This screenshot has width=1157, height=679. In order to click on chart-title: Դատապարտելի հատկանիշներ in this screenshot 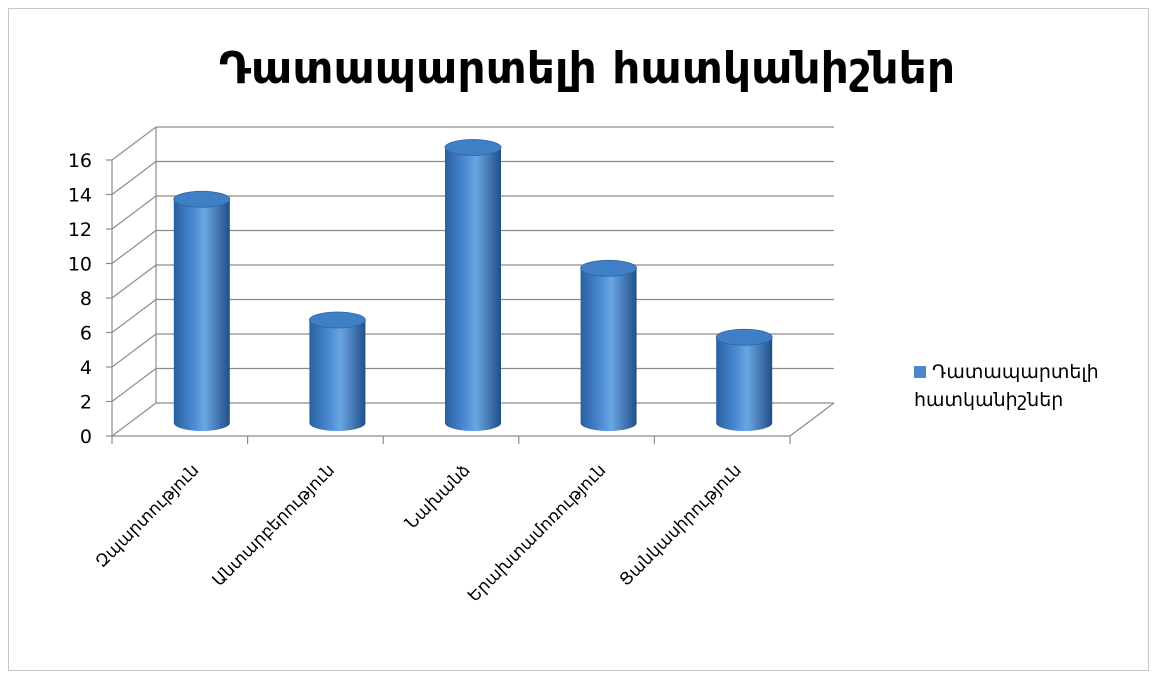, I will do `click(587, 68)`.